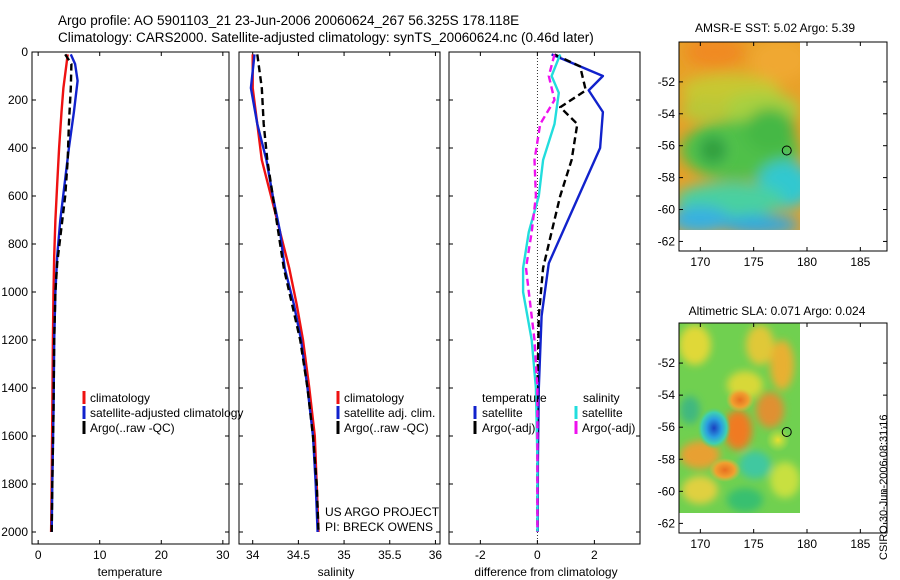  Describe the element at coordinates (390, 555) in the screenshot. I see `x-tick-label: 35.5` at that location.